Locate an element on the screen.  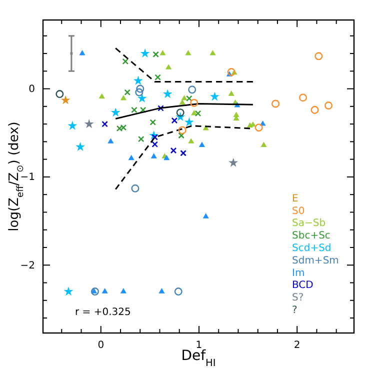
text: S? is located at coordinates (298, 298).